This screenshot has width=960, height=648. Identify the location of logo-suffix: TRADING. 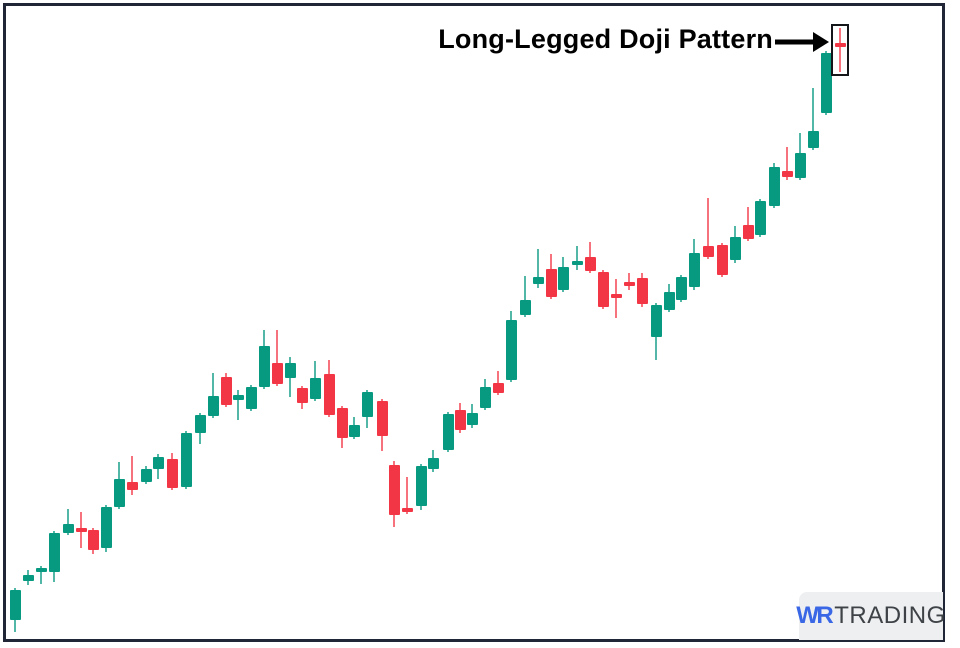
(890, 615).